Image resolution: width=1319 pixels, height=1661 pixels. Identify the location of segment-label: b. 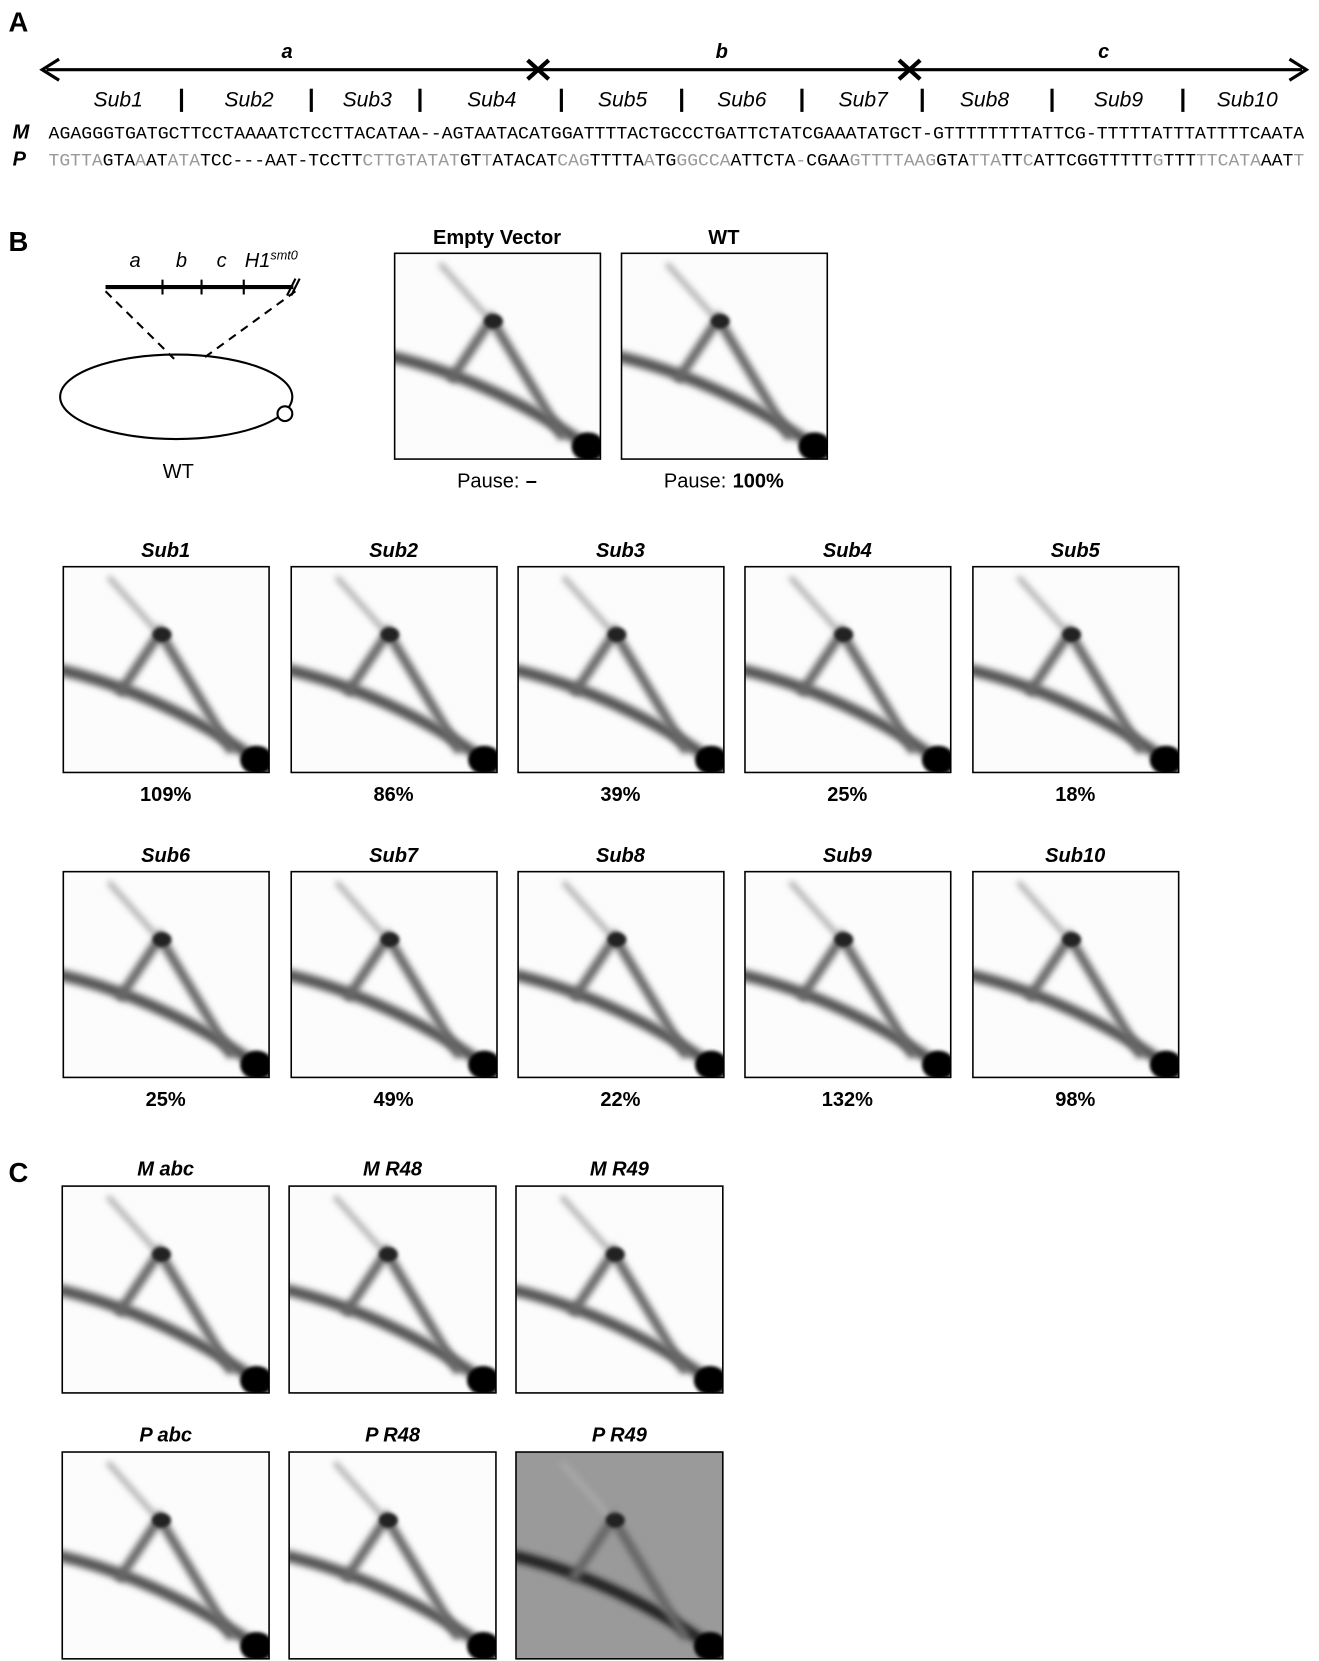
(181, 261).